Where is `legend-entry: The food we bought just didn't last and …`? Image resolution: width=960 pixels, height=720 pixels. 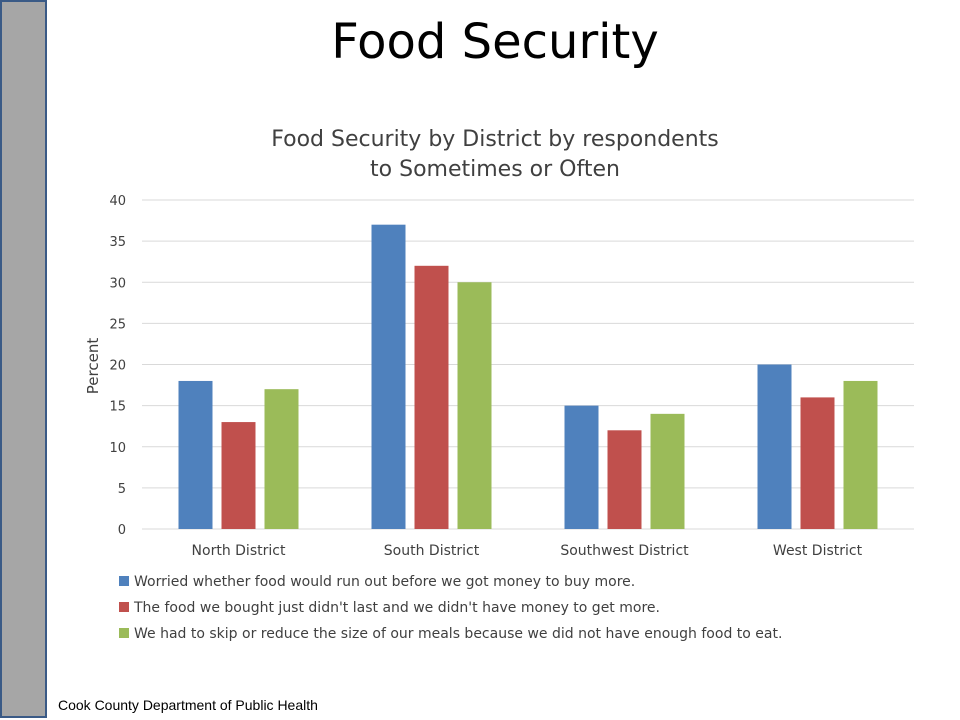
legend-entry: The food we bought just didn't last and … is located at coordinates (396, 608).